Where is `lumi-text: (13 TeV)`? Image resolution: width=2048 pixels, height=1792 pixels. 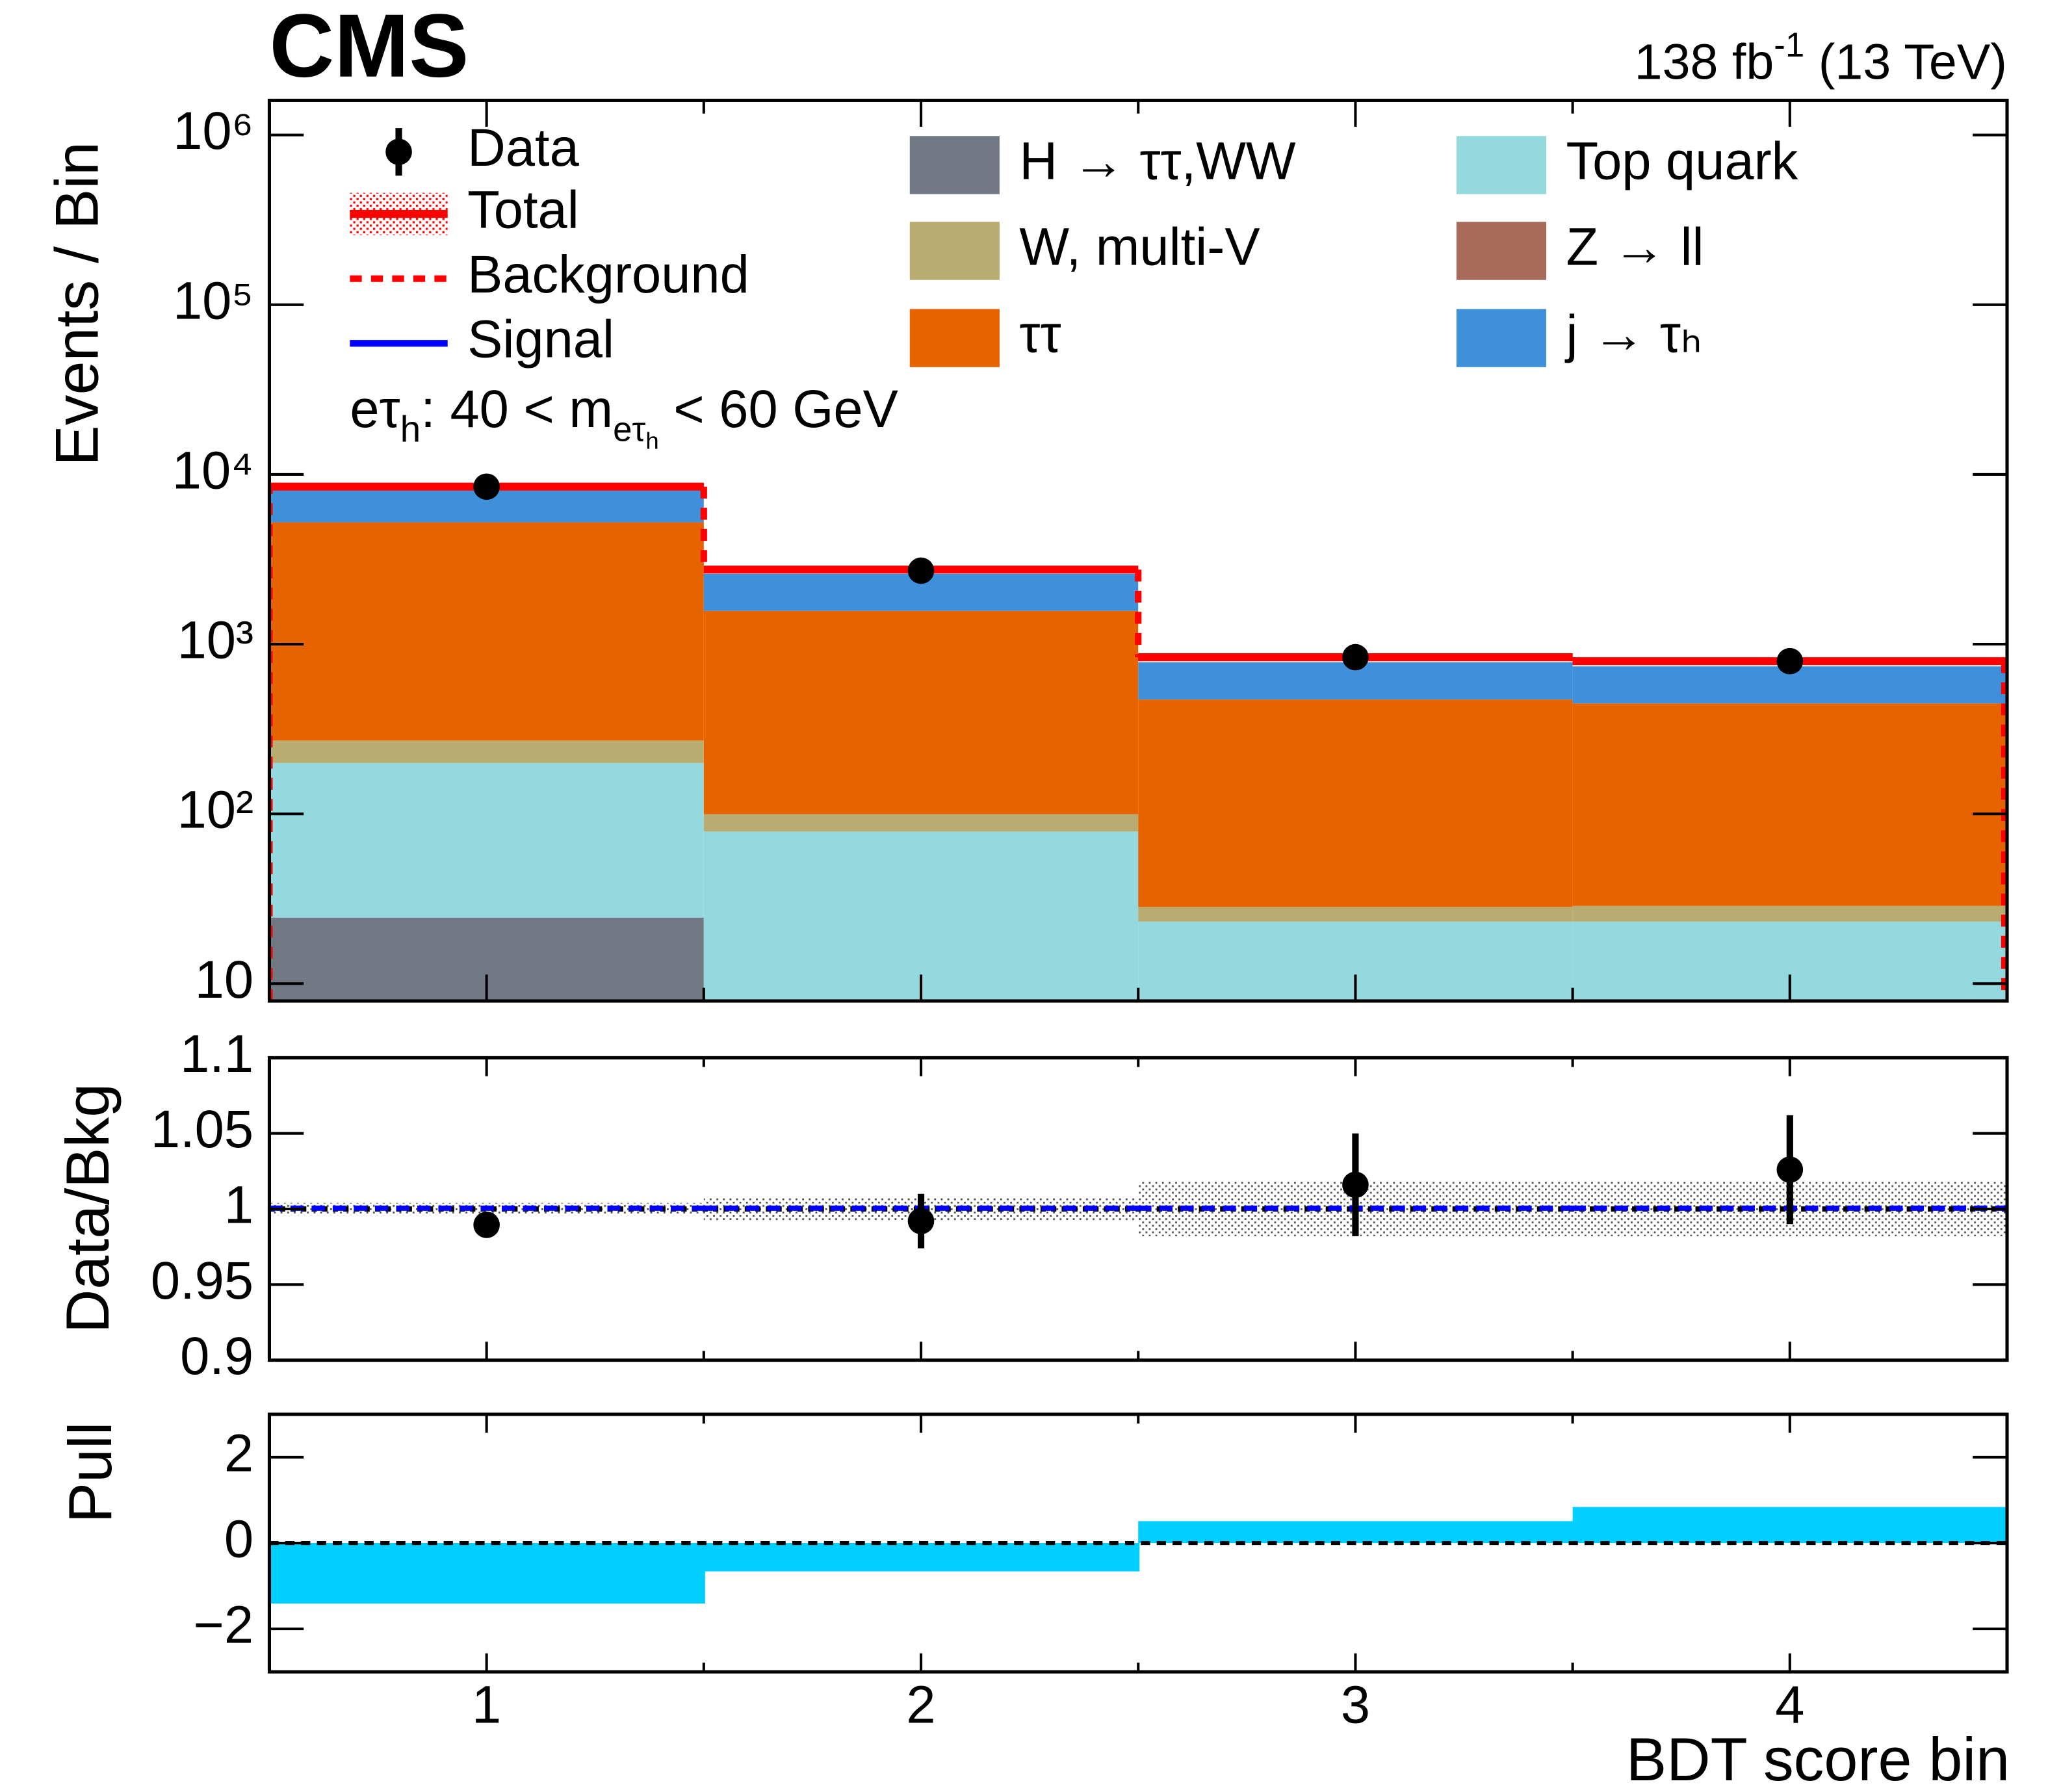 lumi-text: (13 TeV) is located at coordinates (1905, 62).